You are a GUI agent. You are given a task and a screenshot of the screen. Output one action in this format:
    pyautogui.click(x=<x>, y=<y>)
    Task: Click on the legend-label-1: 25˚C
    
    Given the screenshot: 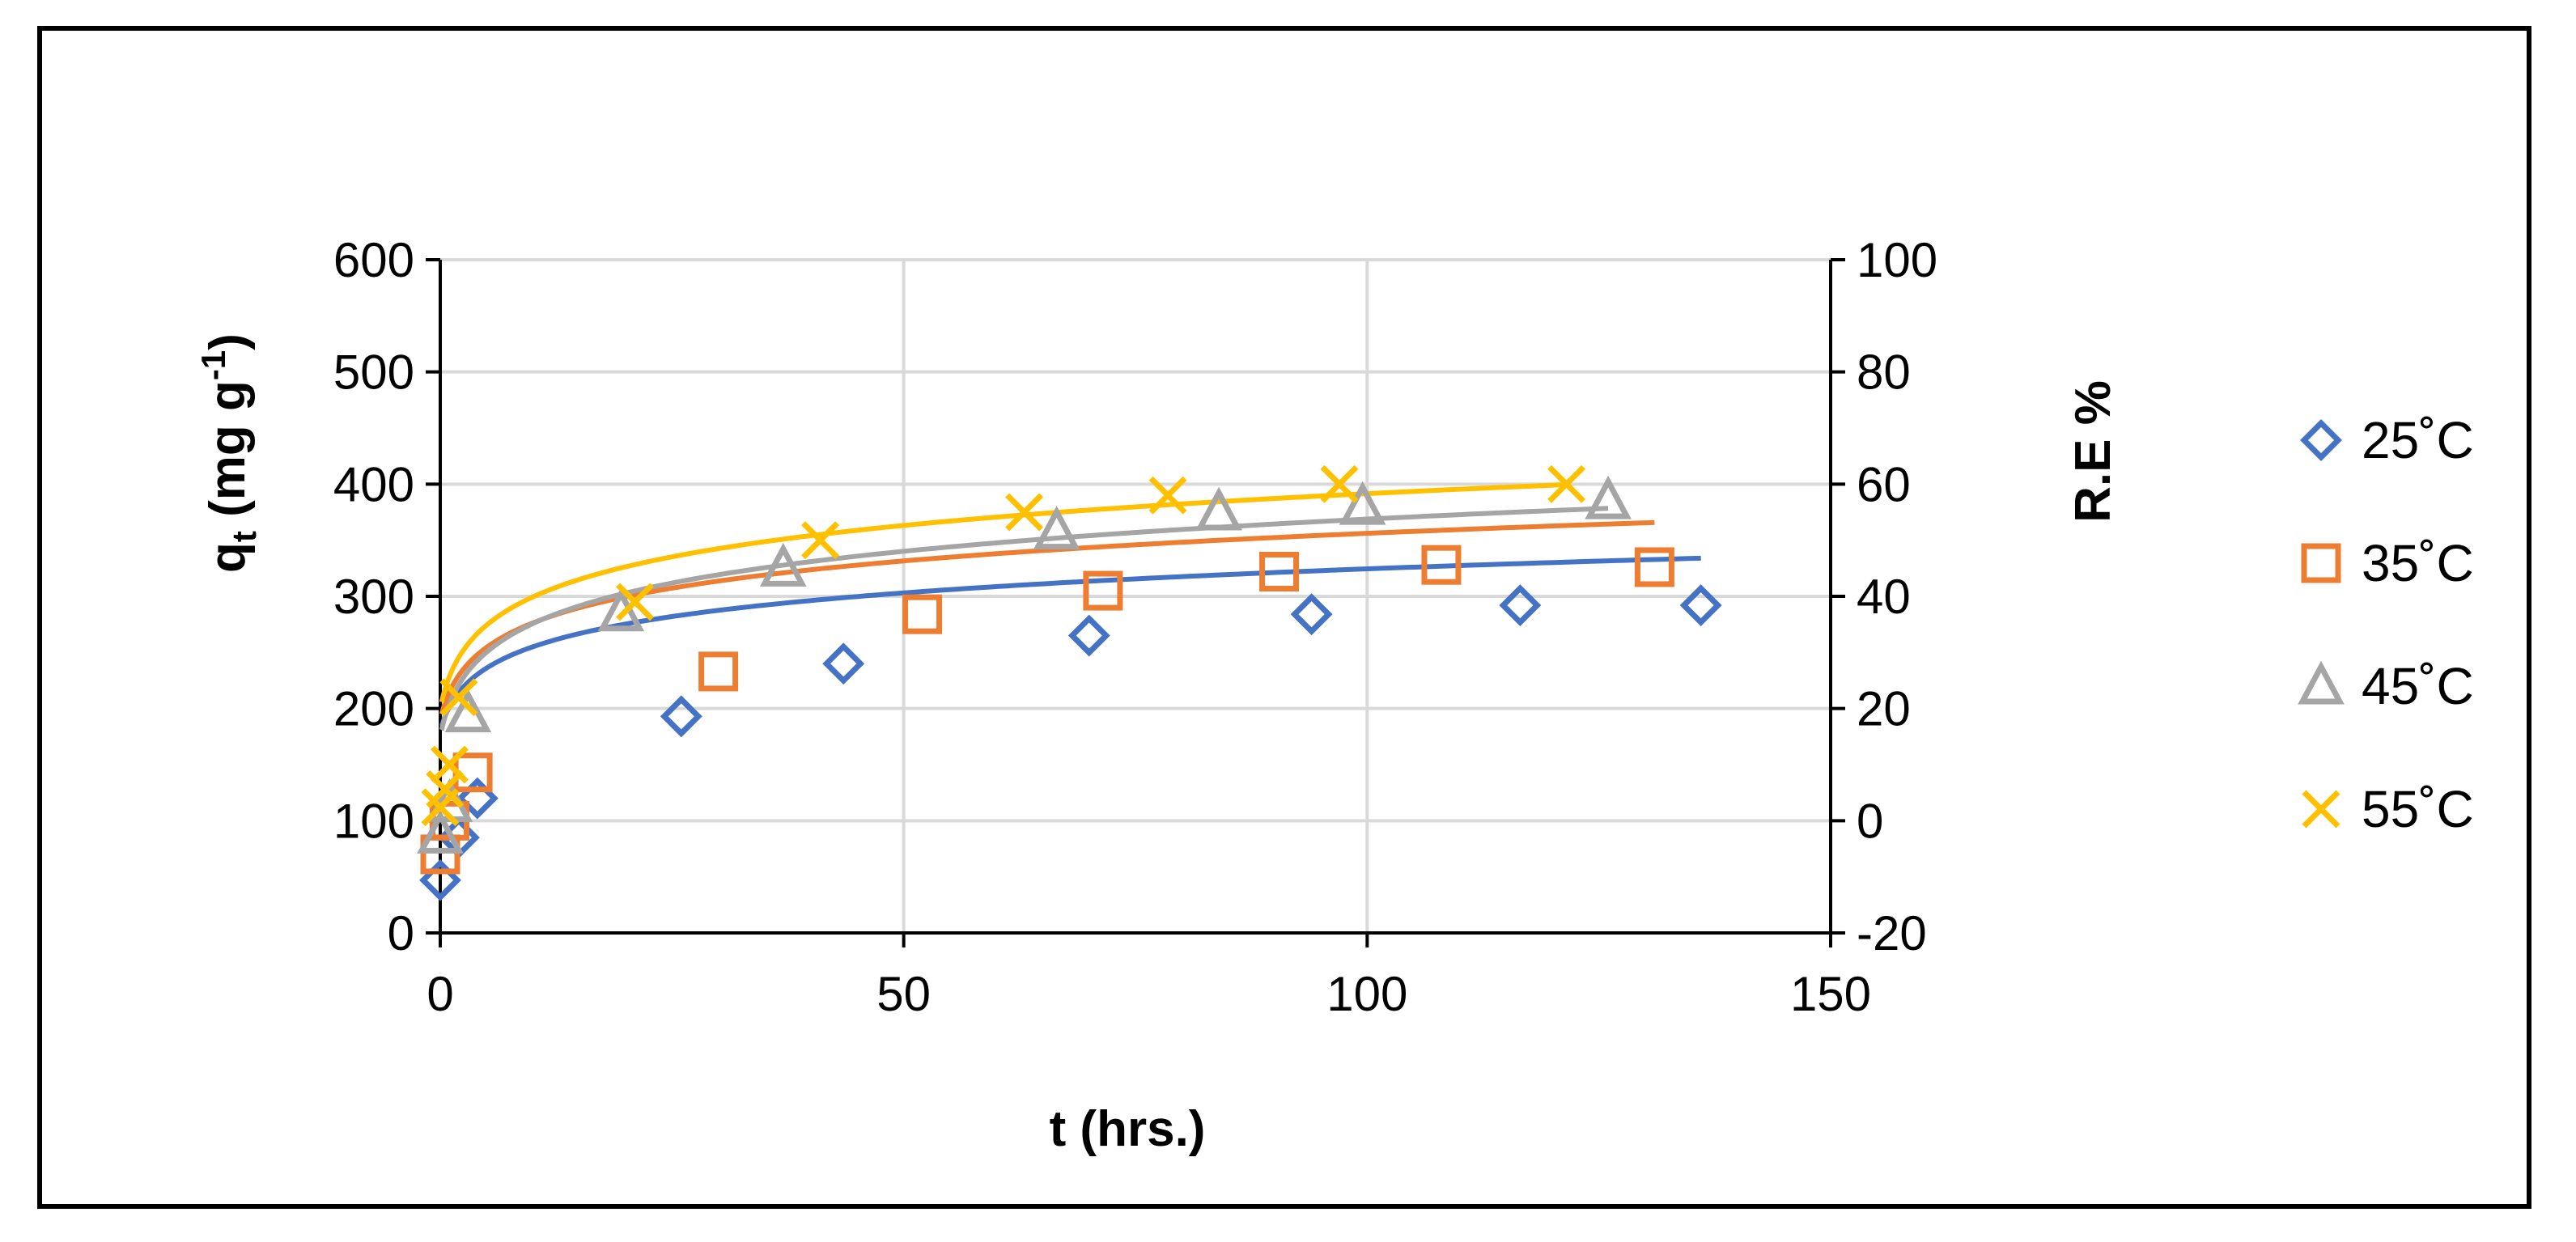 What is the action you would take?
    pyautogui.click(x=2418, y=440)
    